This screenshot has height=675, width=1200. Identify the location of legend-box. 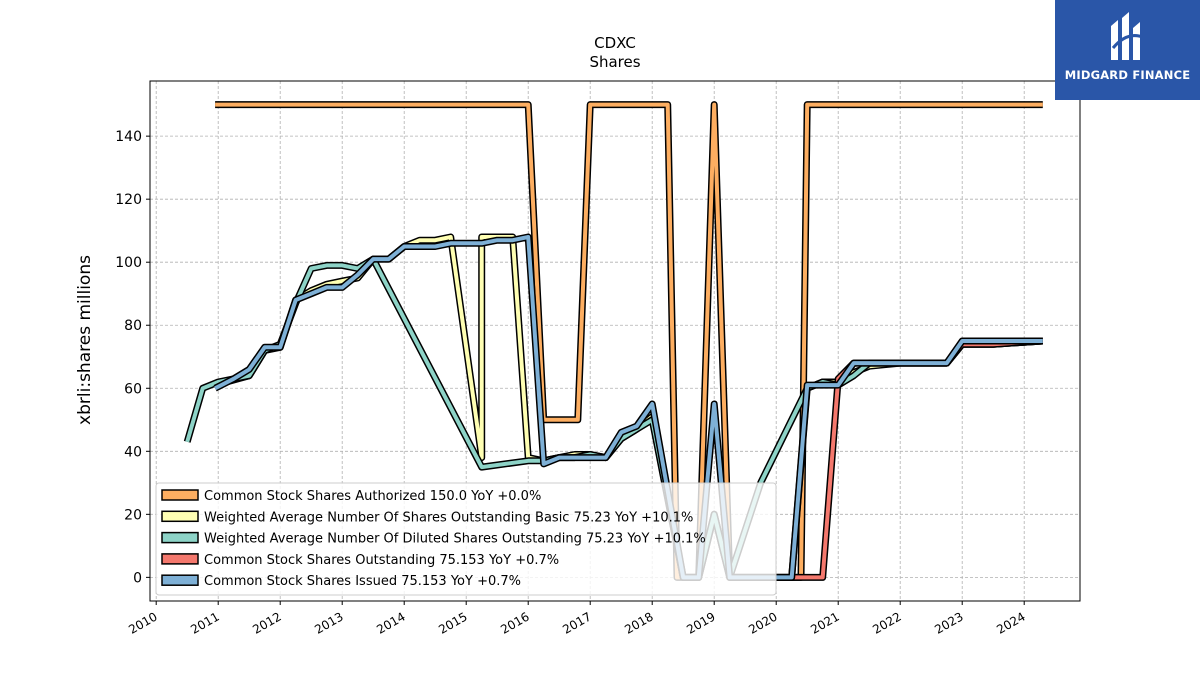
(466, 539).